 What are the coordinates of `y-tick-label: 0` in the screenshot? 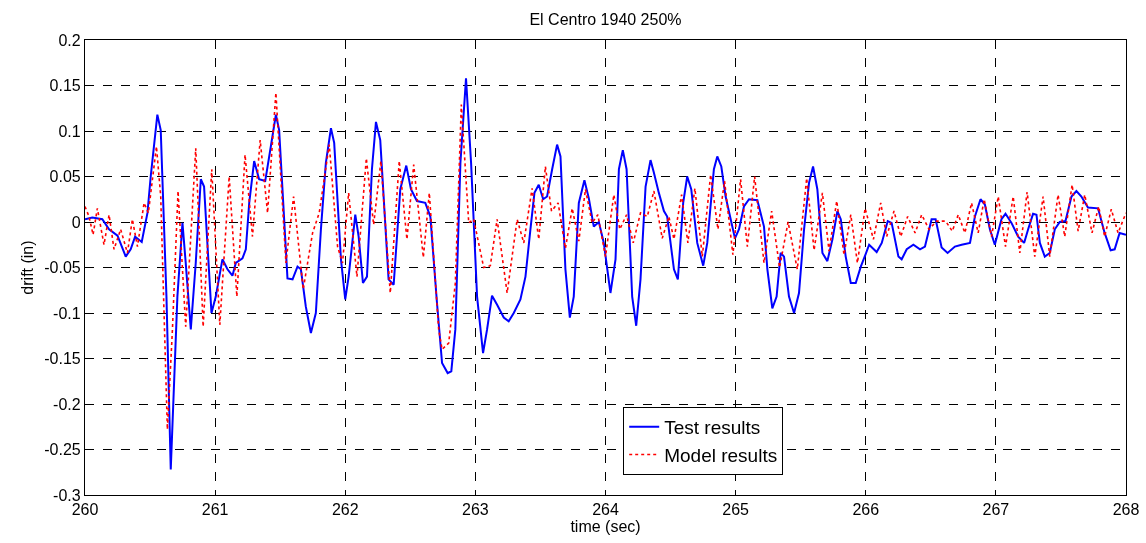 It's located at (76, 222).